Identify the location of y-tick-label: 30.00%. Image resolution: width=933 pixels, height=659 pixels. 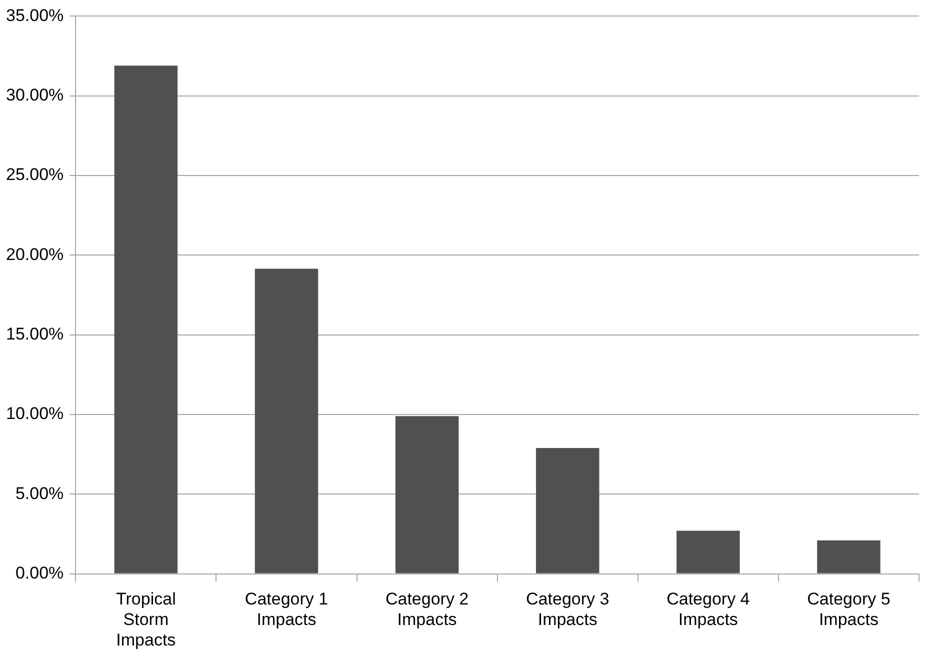
(35, 95).